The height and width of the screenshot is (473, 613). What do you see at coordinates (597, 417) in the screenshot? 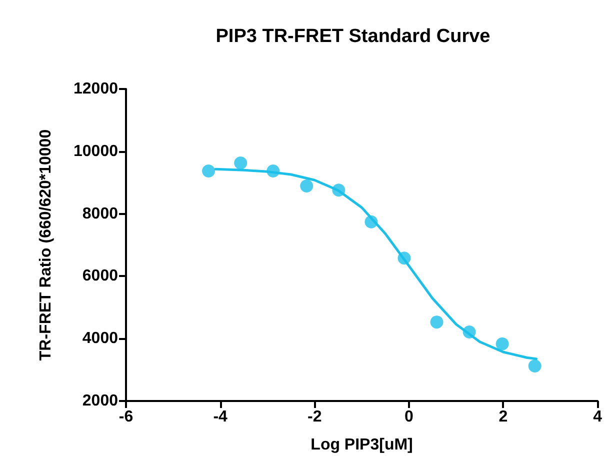
I see `x-tick-label: 4` at bounding box center [597, 417].